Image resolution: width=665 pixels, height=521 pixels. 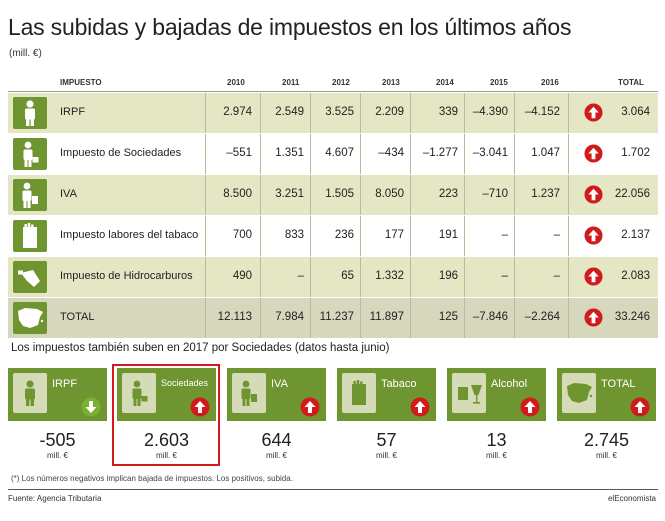 I want to click on row-total: 1.702, so click(x=635, y=153).